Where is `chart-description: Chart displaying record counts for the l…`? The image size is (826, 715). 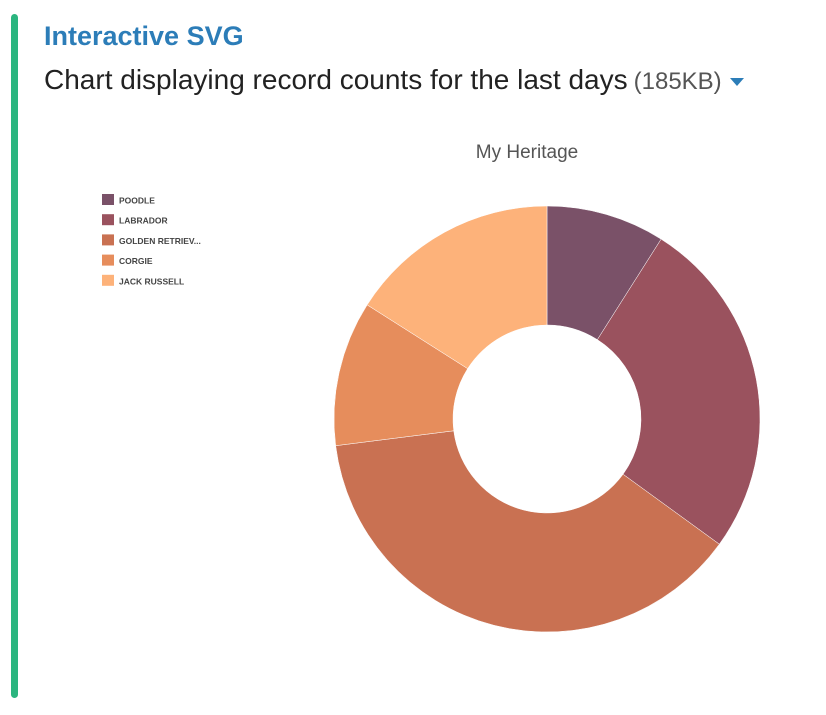
chart-description: Chart displaying record counts for the l… is located at coordinates (336, 79).